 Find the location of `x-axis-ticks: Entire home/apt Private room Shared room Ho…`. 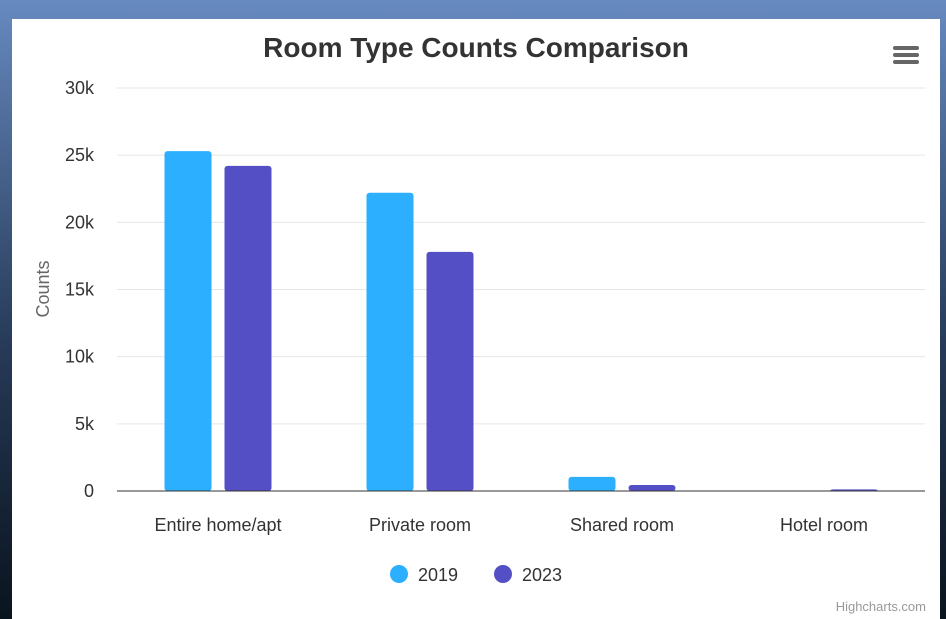

x-axis-ticks: Entire home/apt Private room Shared room Ho… is located at coordinates (511, 525).